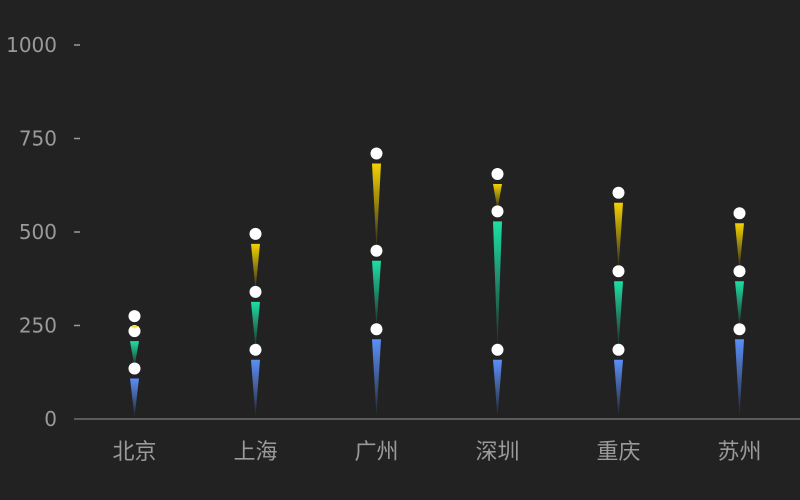 This screenshot has height=500, width=800. Describe the element at coordinates (38, 326) in the screenshot. I see `y-tick-label: 250` at that location.